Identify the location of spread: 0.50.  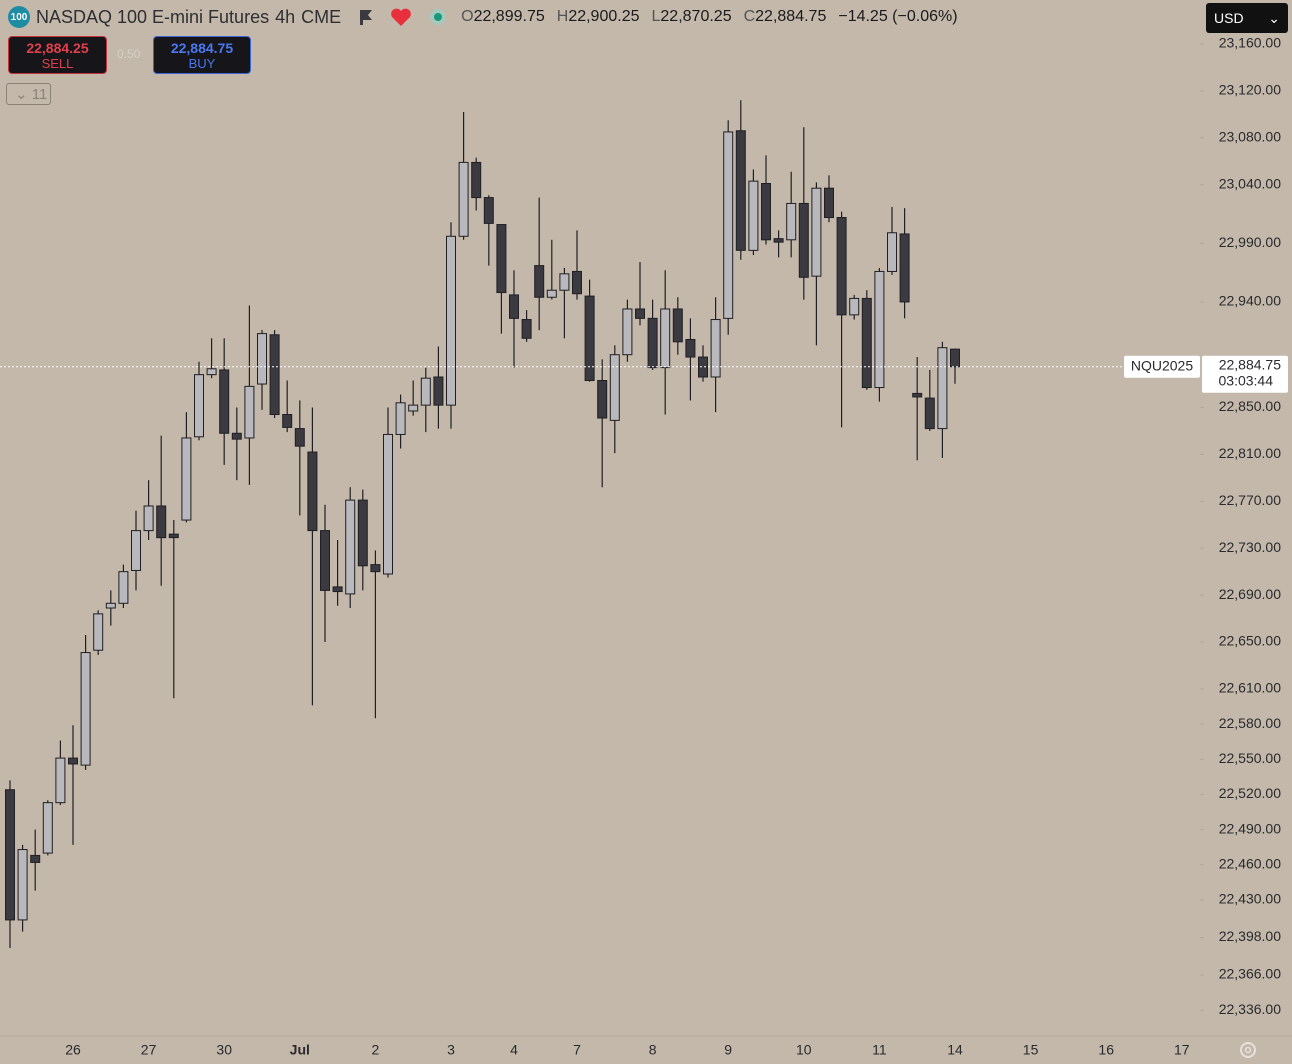
(129, 54).